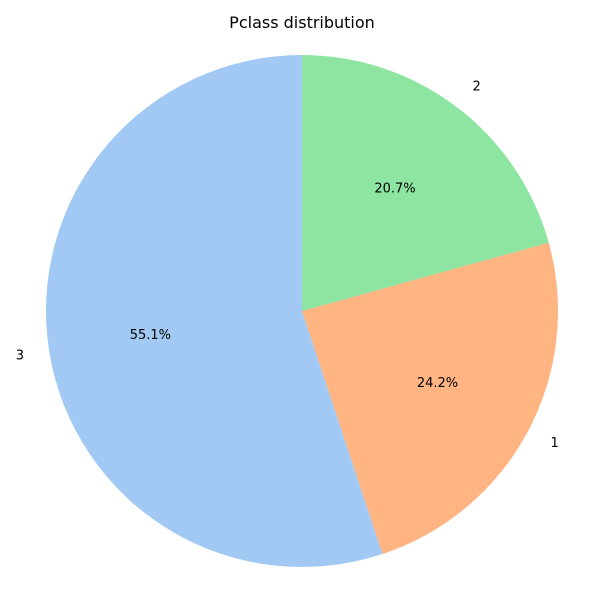  I want to click on slice-percent-1: 24.2%, so click(437, 383).